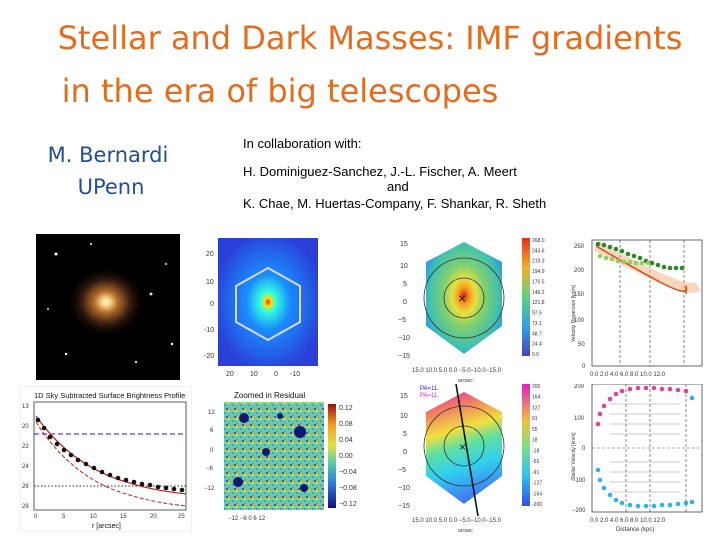 This screenshot has width=720, height=540. I want to click on colorbar-tick: 18, so click(535, 441).